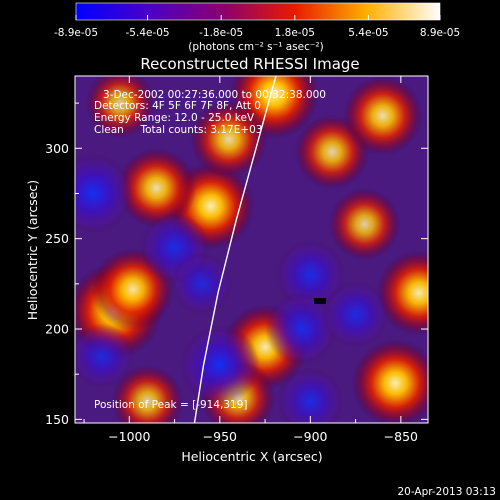 Image resolution: width=500 pixels, height=500 pixels. Describe the element at coordinates (310, 436) in the screenshot. I see `x-tick-label: −900` at that location.